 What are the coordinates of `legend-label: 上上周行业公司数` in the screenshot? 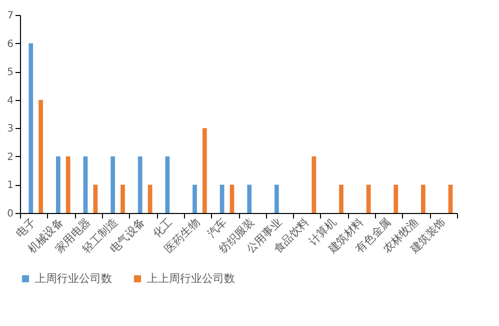 It's located at (191, 278).